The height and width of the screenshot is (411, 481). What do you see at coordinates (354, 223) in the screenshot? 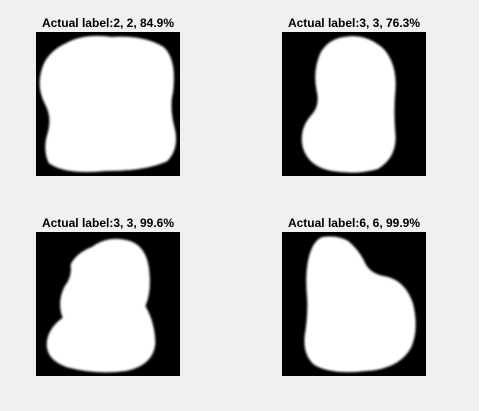
I see `panel-title: Actual label:6, 6, 99.9%` at bounding box center [354, 223].